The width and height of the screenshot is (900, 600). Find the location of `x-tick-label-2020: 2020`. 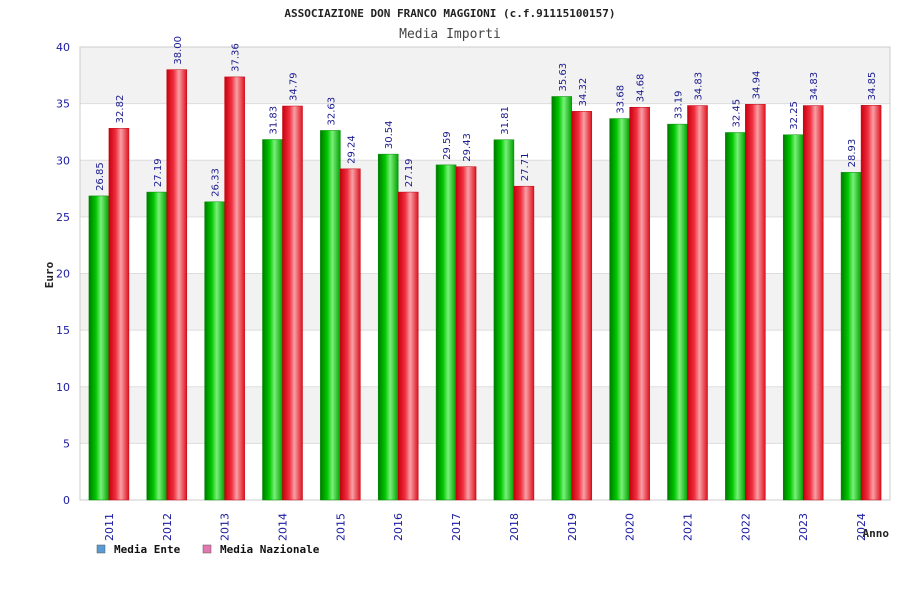

x-tick-label-2020: 2020 is located at coordinates (630, 527).